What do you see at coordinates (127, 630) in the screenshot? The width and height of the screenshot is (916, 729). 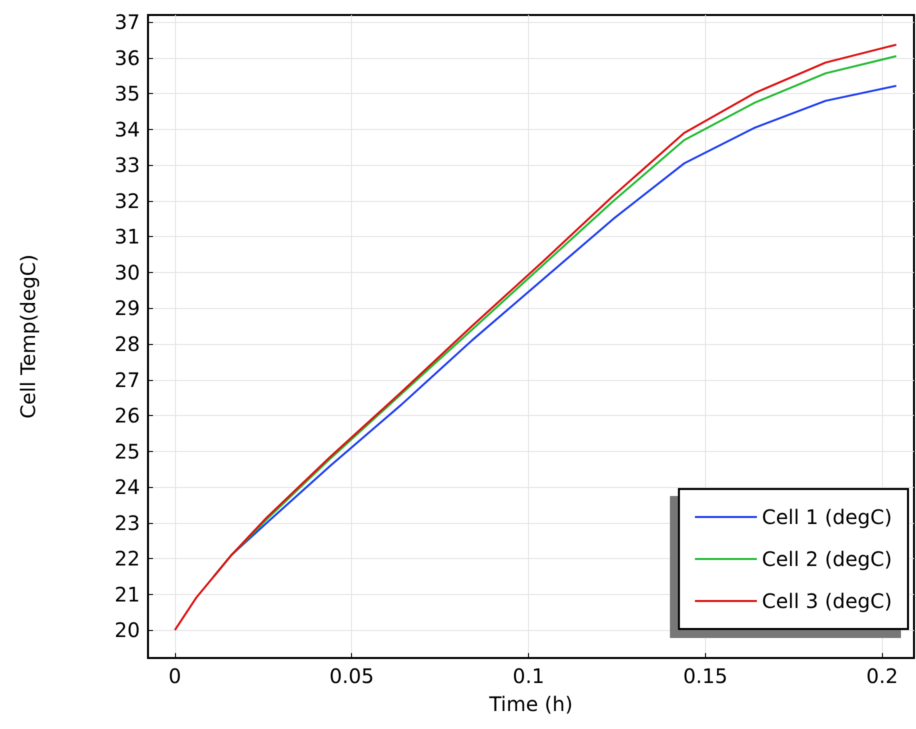 I see `y-tick-label: 20` at bounding box center [127, 630].